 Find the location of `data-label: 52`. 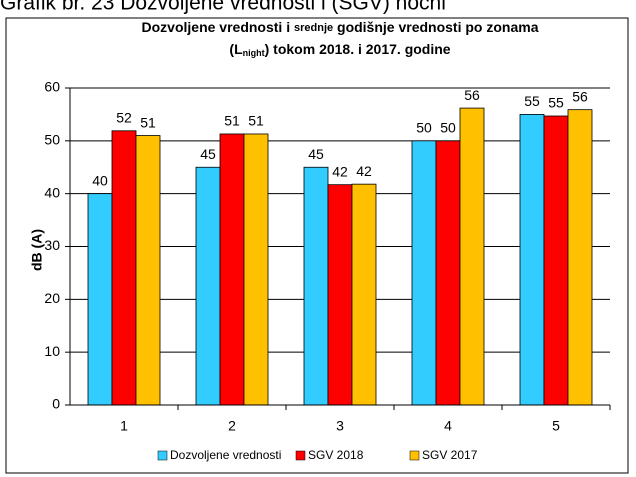

data-label: 52 is located at coordinates (124, 117).